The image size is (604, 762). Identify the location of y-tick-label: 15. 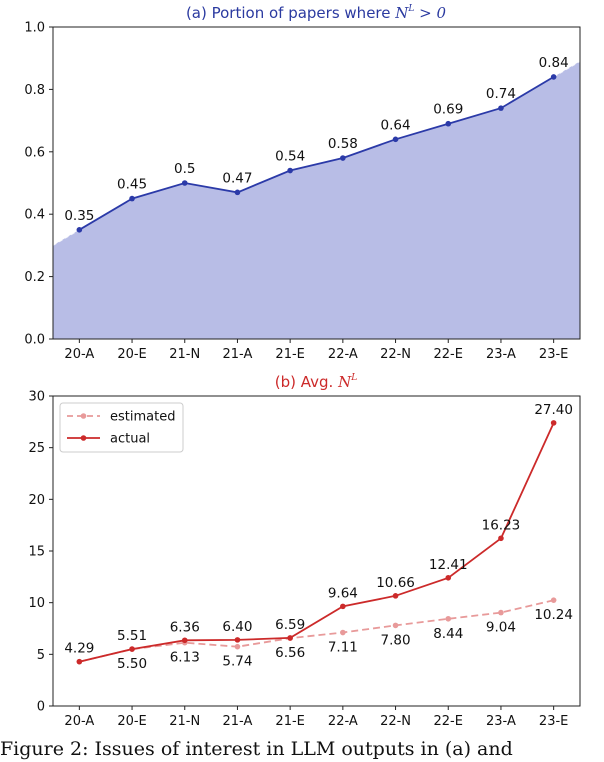
(36, 552).